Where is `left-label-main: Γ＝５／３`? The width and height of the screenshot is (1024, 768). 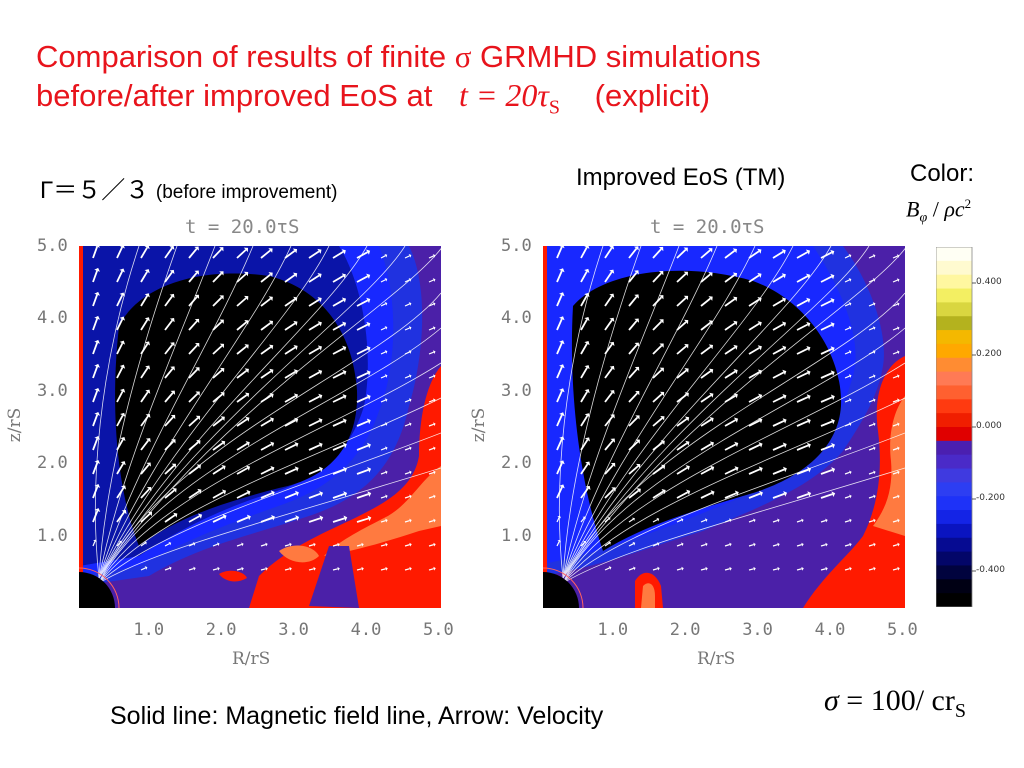 left-label-main: Γ＝５／３ is located at coordinates (95, 190).